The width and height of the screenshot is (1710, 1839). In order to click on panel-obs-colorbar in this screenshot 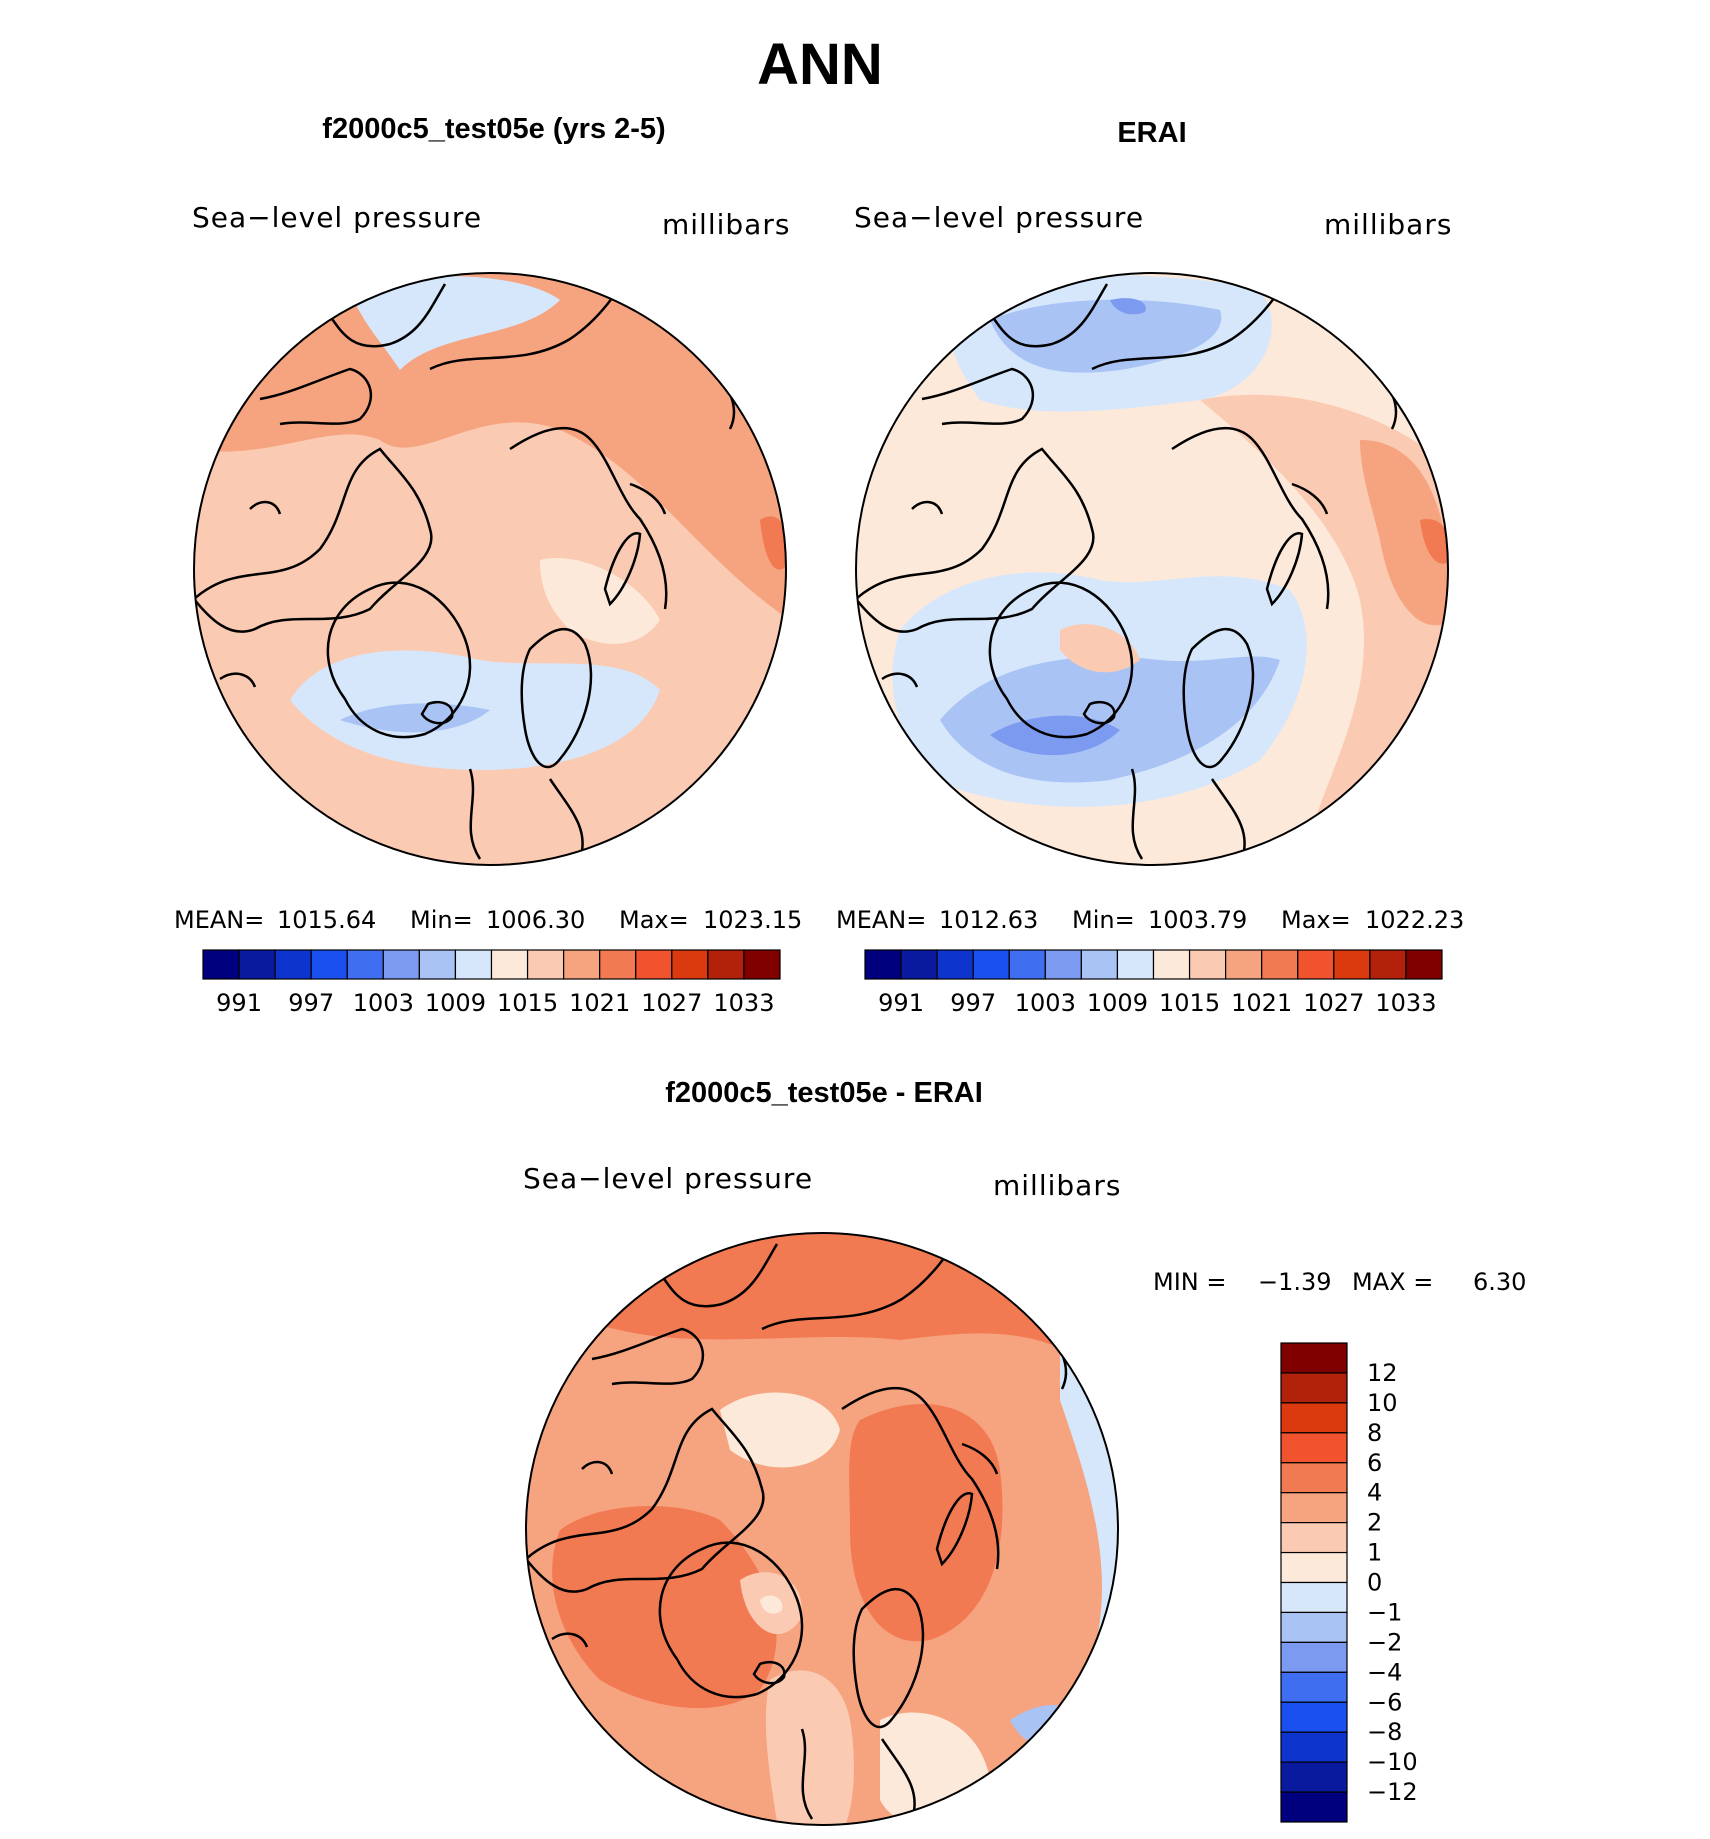, I will do `click(1153, 964)`.